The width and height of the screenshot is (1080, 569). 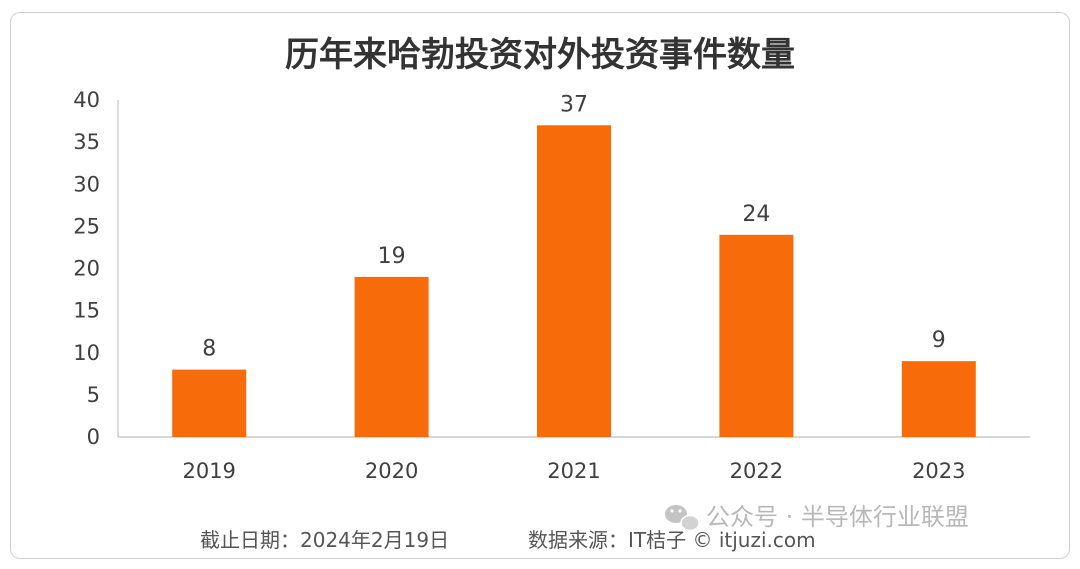 What do you see at coordinates (672, 540) in the screenshot?
I see `data-source-note: 数据来源：IT桔子 © itjuzi.com` at bounding box center [672, 540].